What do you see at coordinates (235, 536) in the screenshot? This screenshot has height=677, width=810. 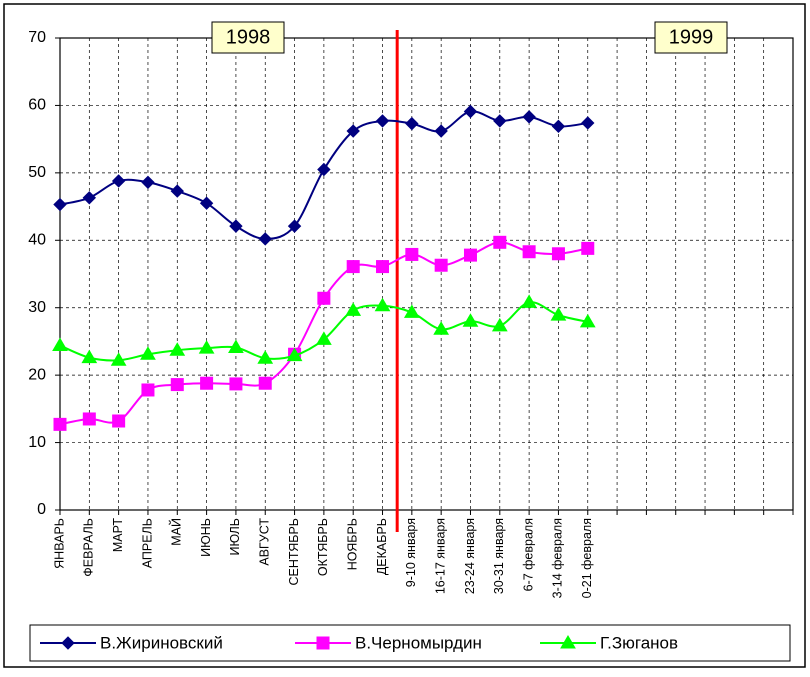 I see `x-tick-label: ИЮЛЬ` at bounding box center [235, 536].